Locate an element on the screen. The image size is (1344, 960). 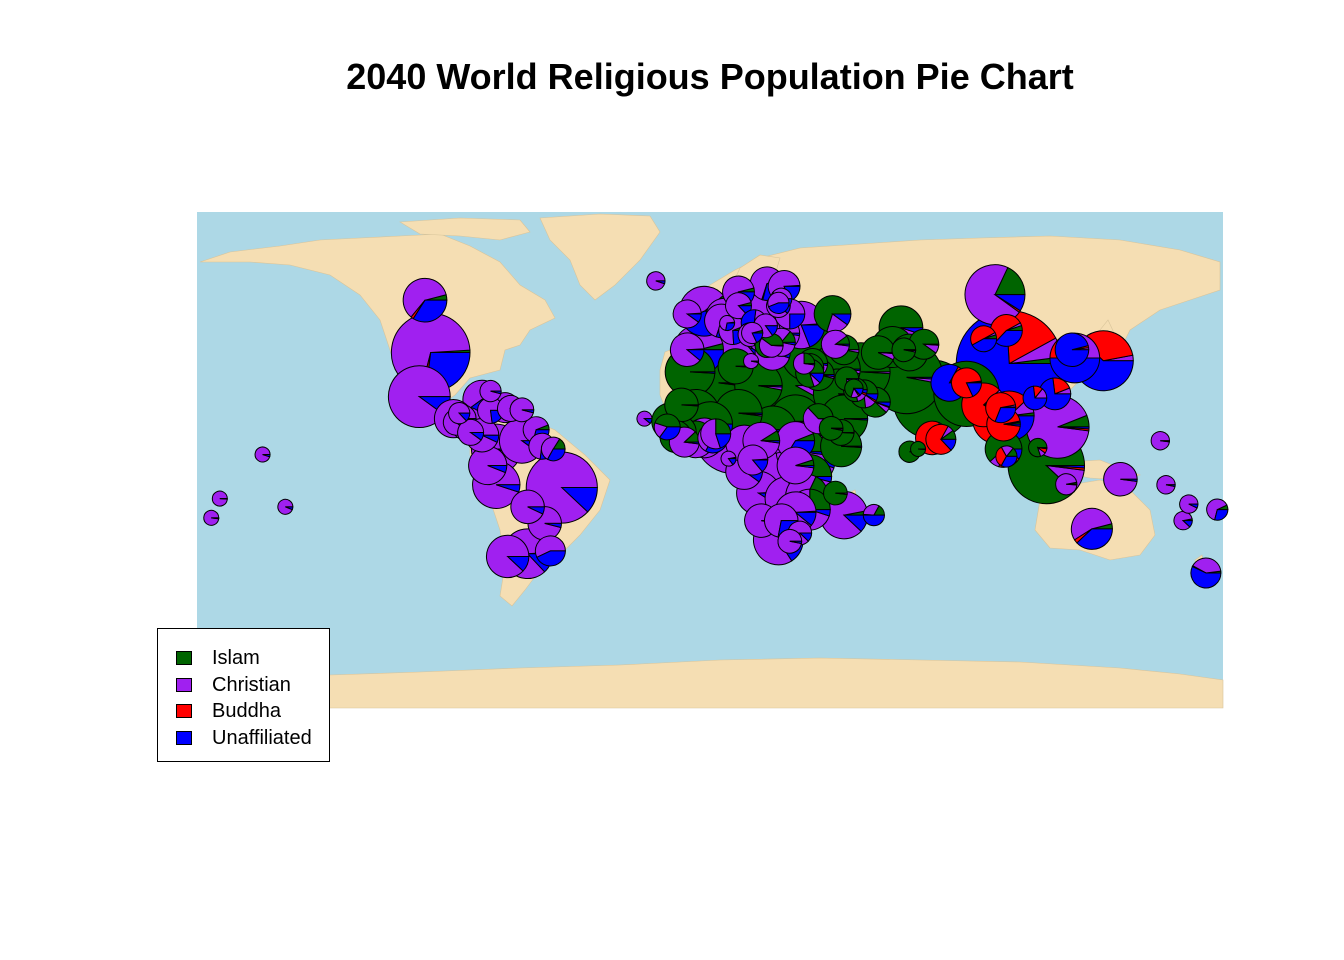
legend: Islam Christian Buddha Unaffiliated is located at coordinates (243, 695).